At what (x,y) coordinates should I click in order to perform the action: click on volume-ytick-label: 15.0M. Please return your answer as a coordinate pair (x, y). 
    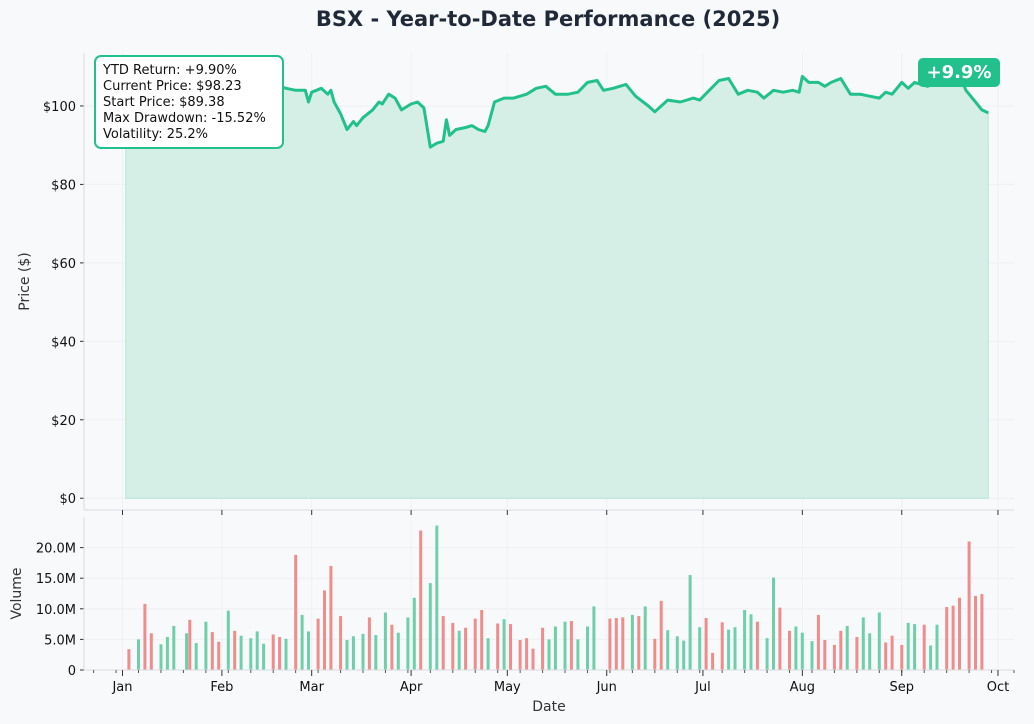
    Looking at the image, I should click on (56, 579).